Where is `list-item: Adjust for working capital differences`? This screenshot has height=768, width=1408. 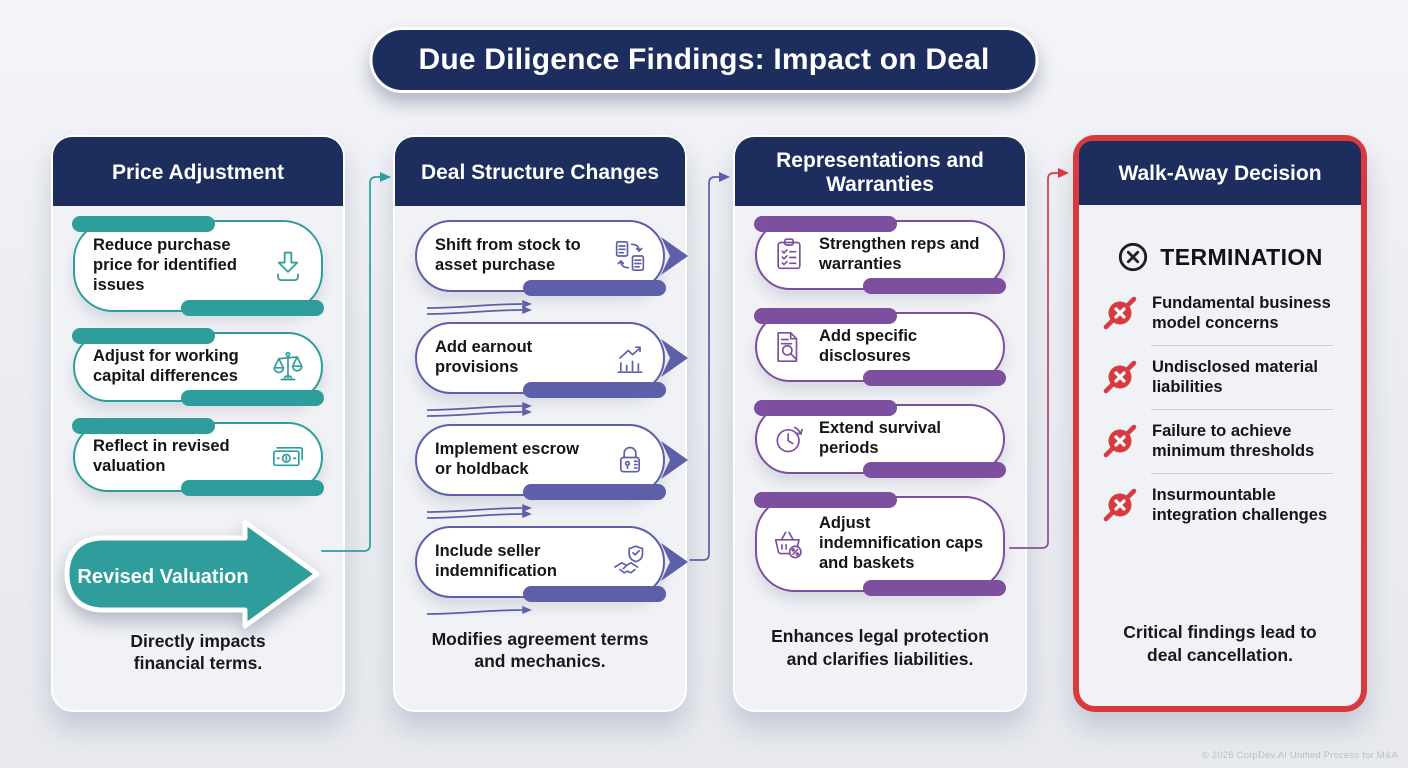
list-item: Adjust for working capital differences is located at coordinates (198, 367).